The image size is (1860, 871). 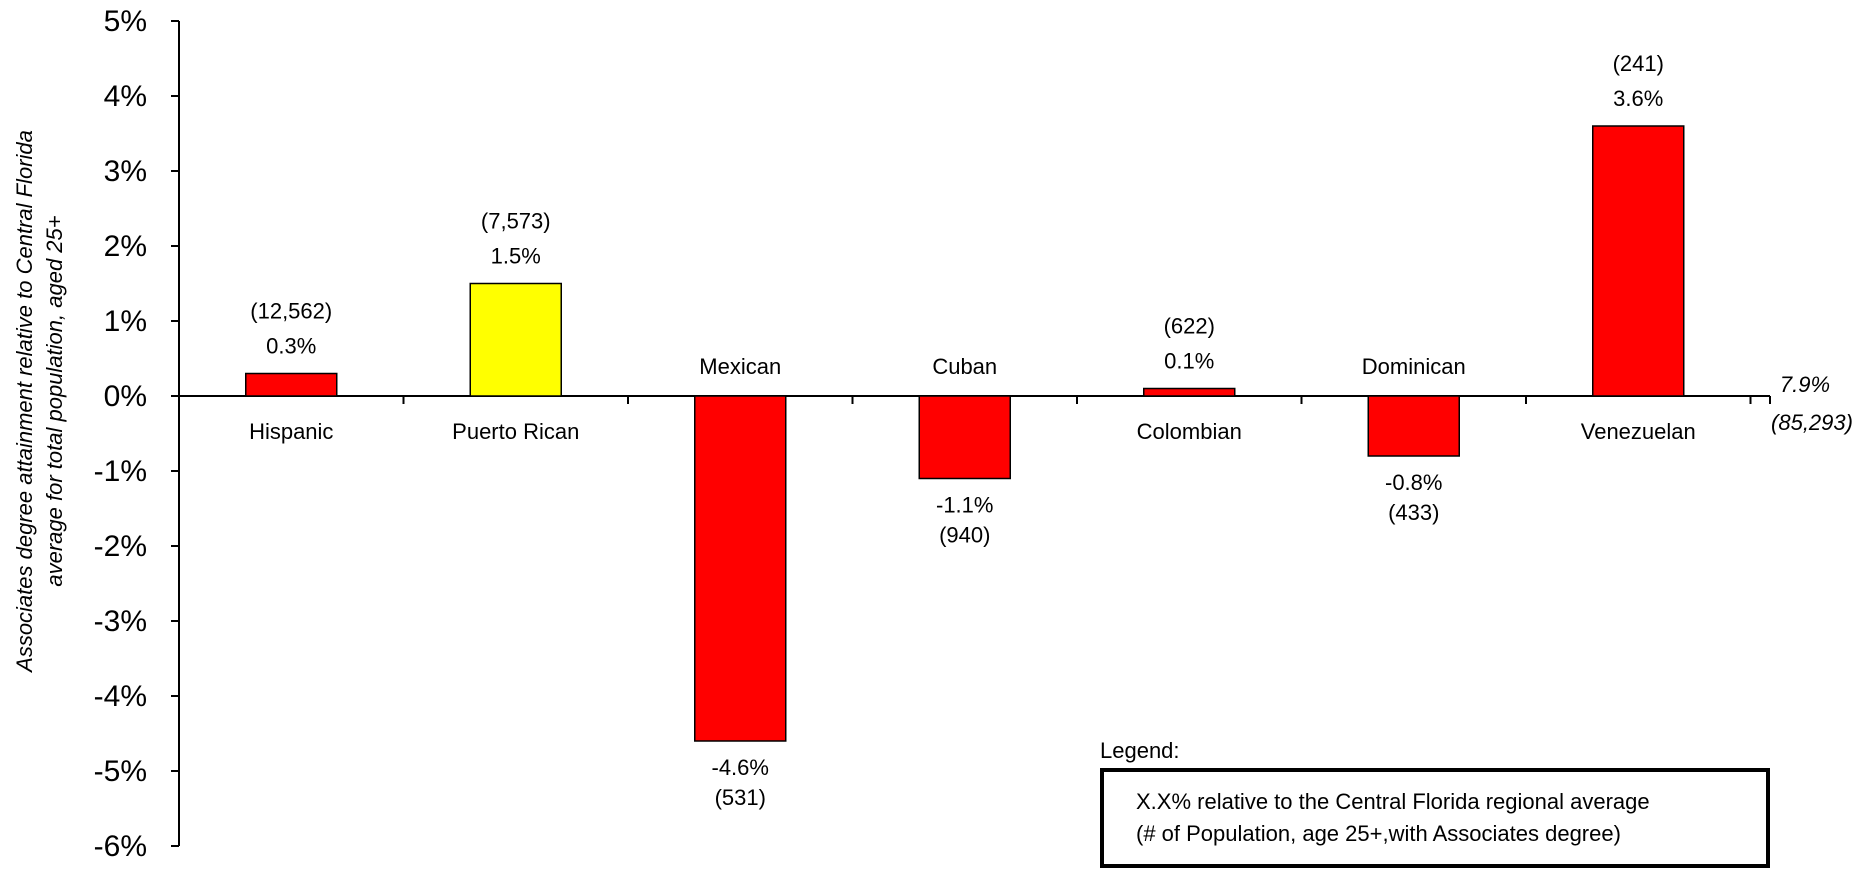 I want to click on y-axis: 5% 4% 3% 2% 1% 0% -1% -2% -3% -4% -5% -6%, so click(x=137, y=434).